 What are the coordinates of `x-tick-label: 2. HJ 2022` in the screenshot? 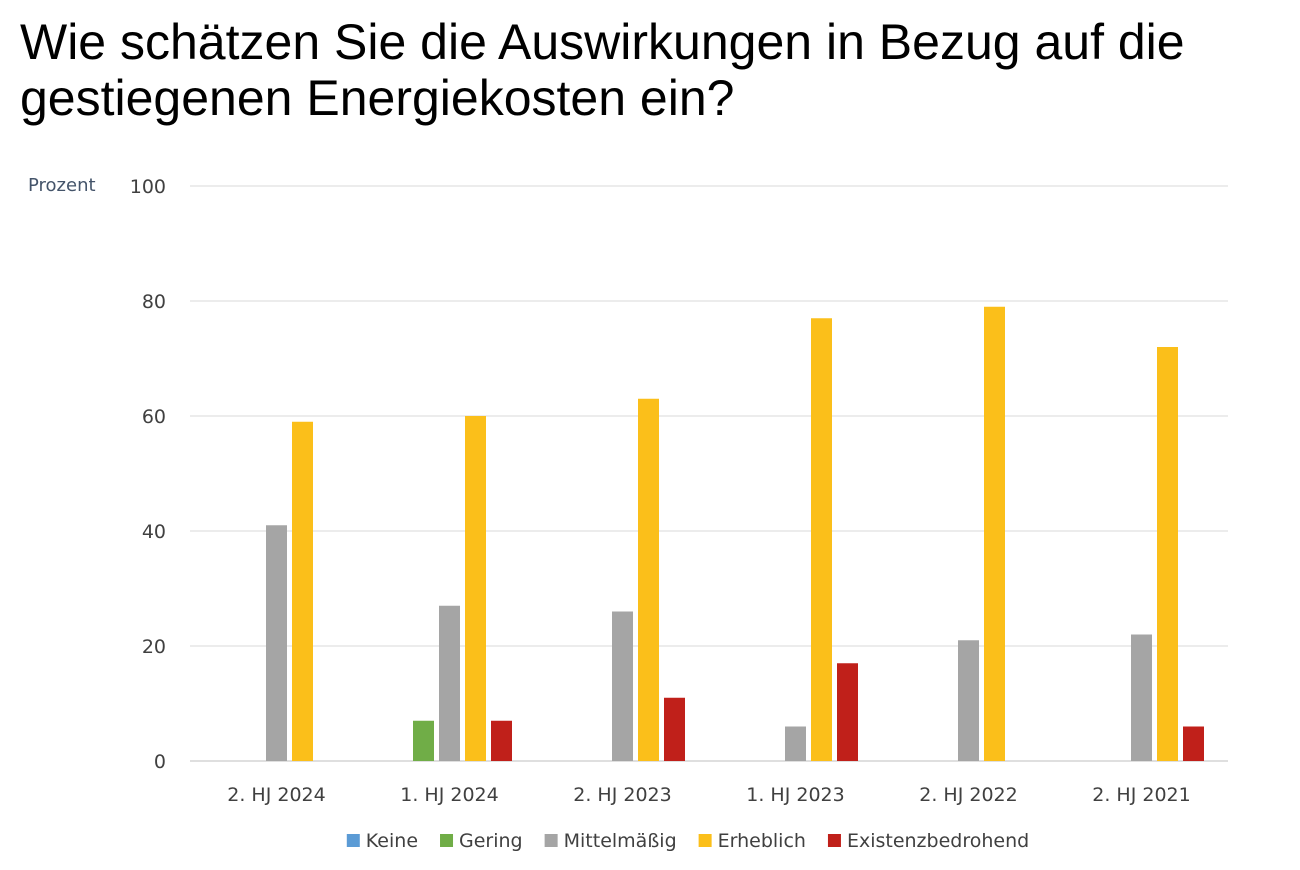 It's located at (968, 795).